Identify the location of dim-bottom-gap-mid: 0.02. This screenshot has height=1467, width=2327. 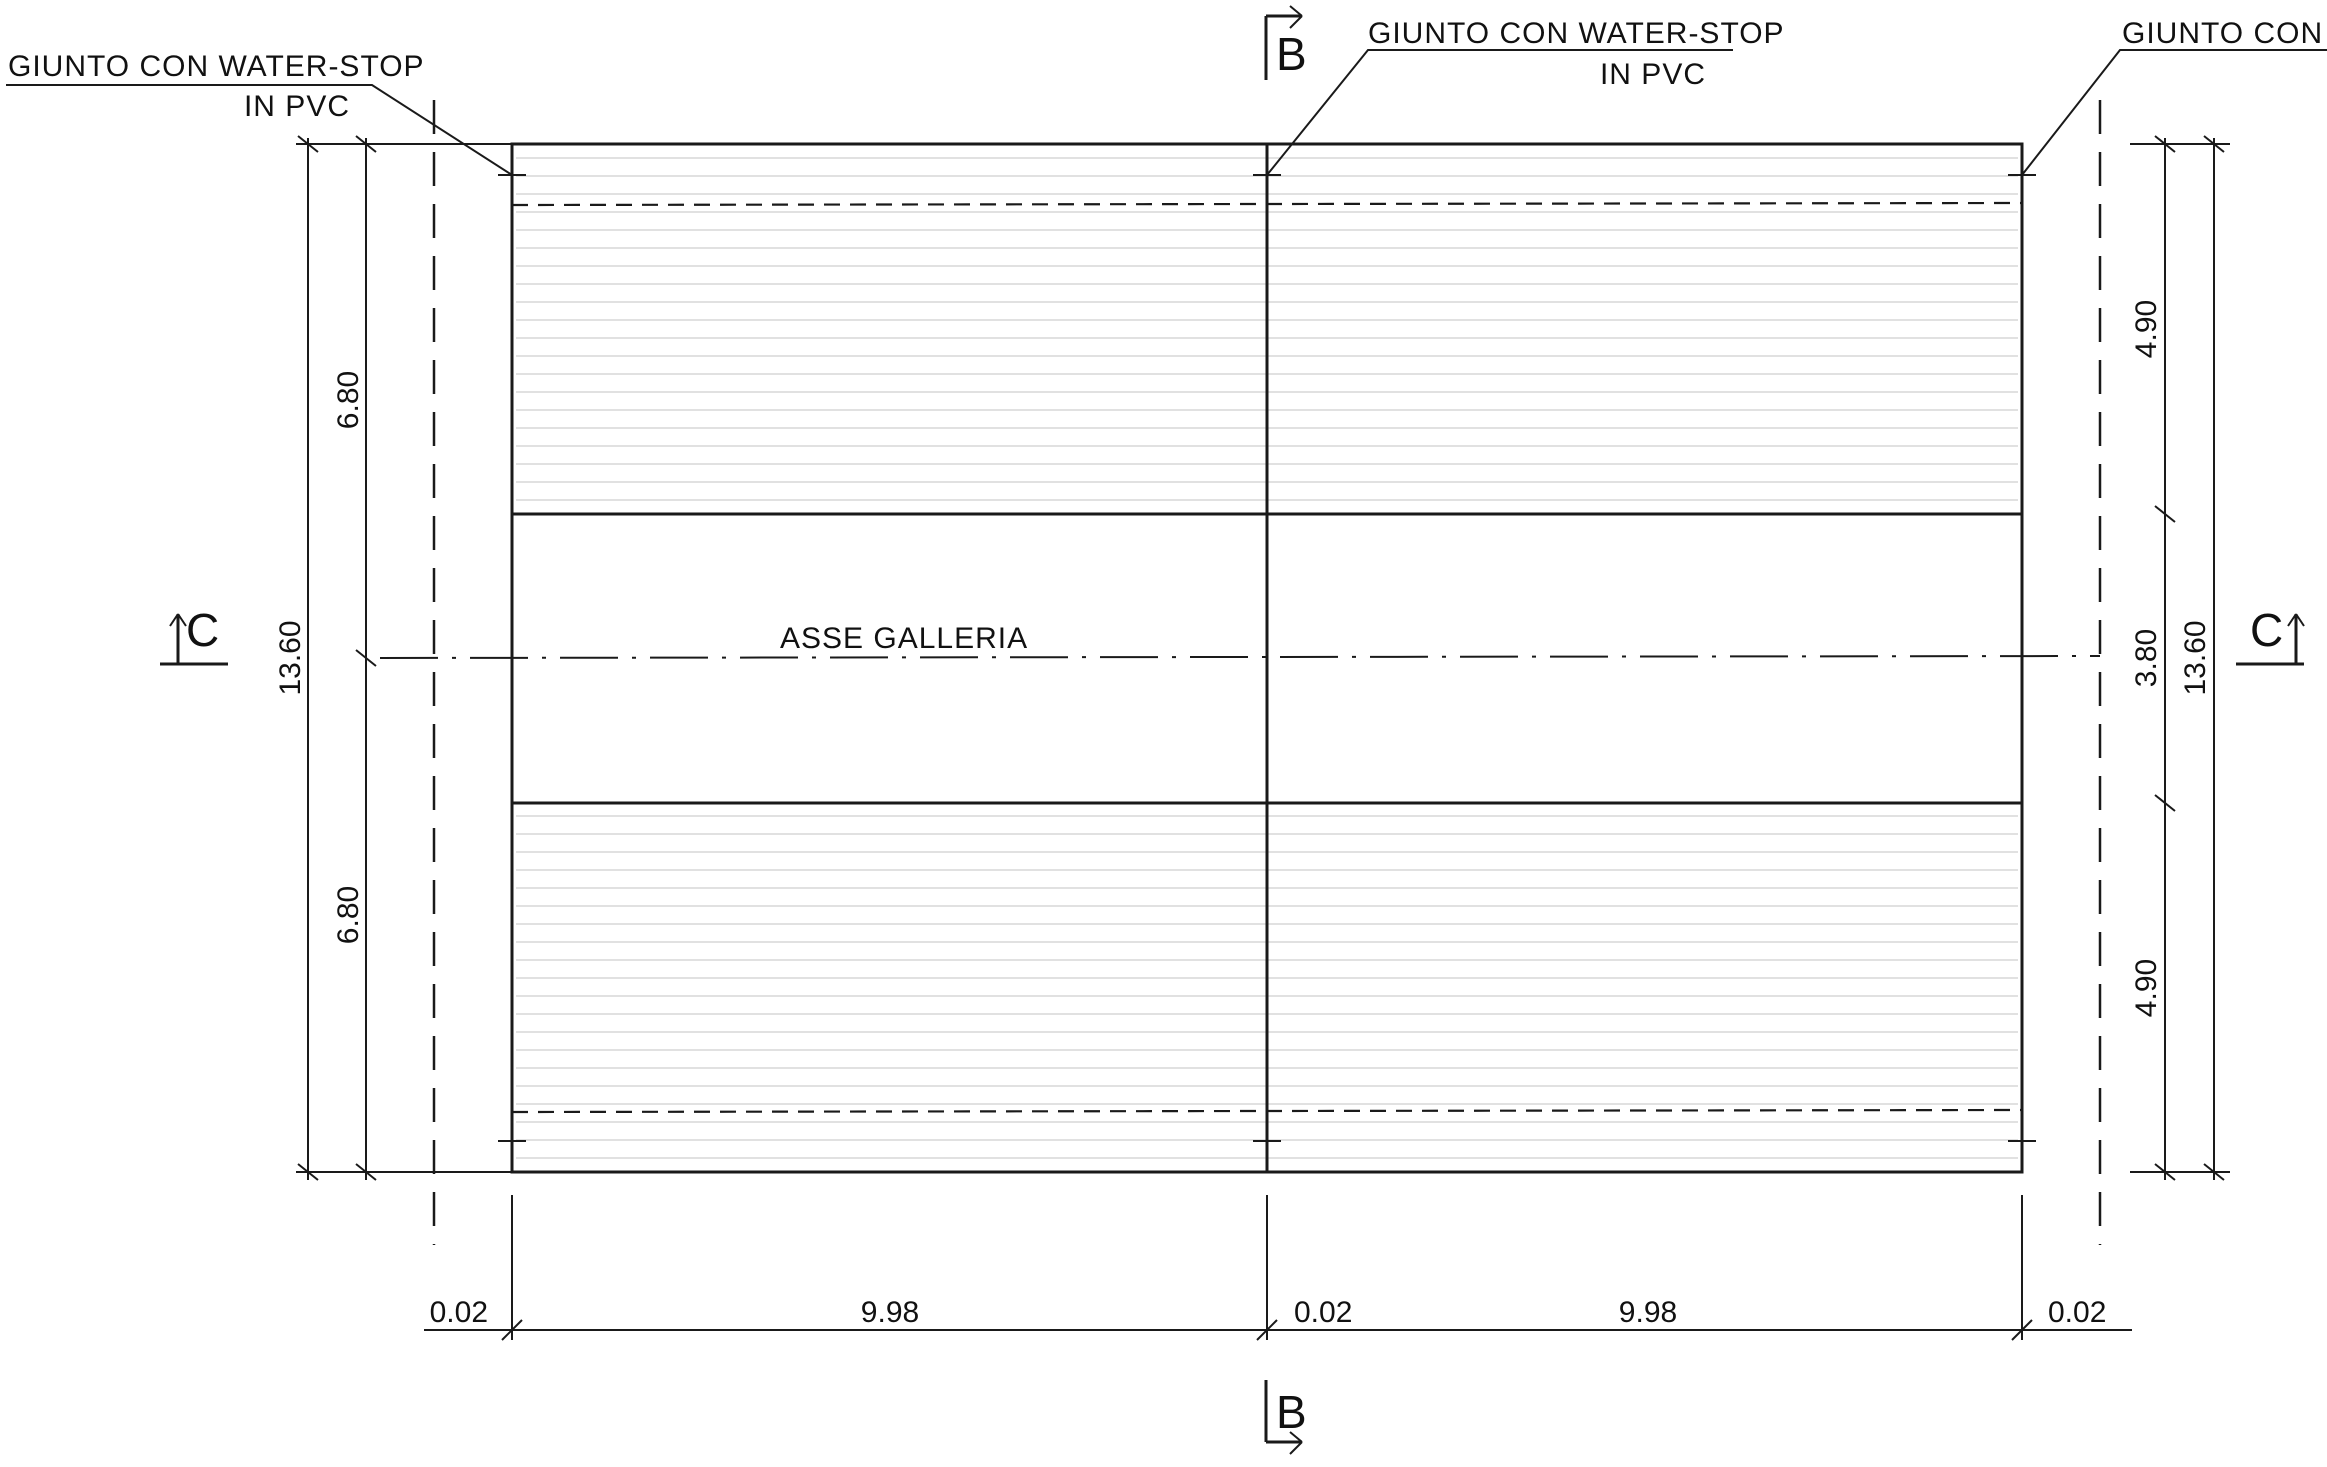
(1323, 1312).